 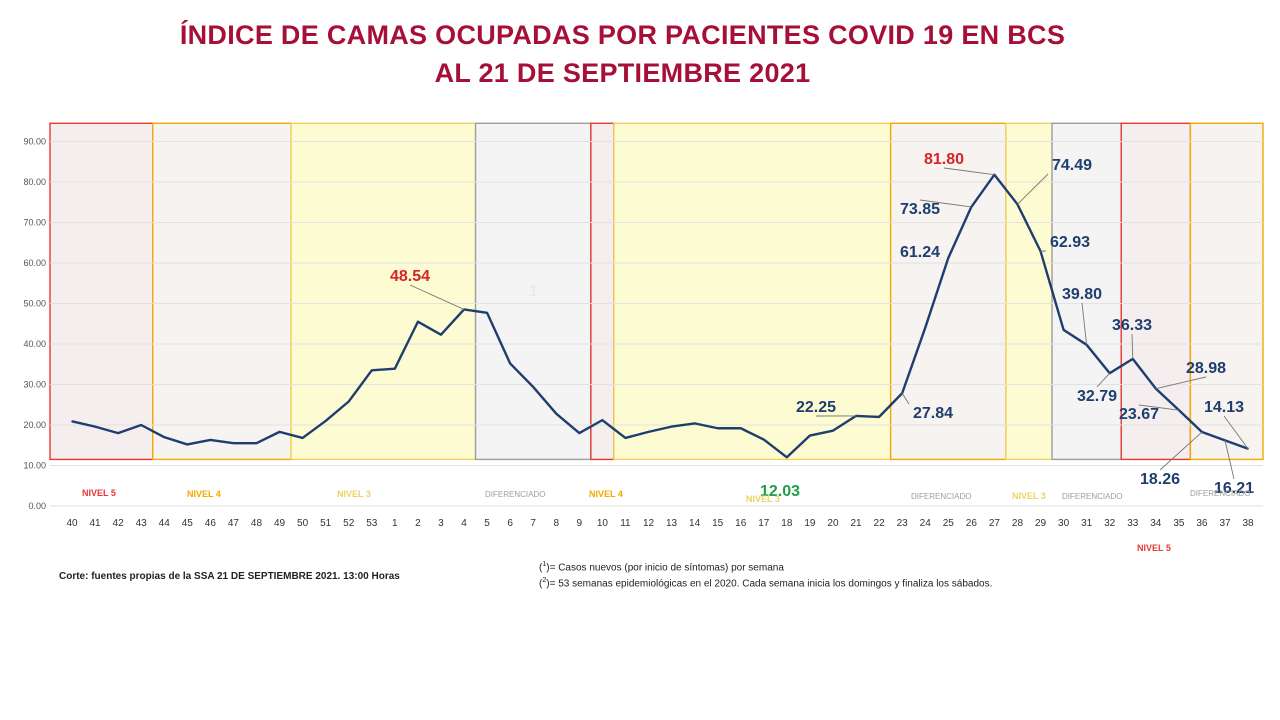 I want to click on x-tick-15: 2, so click(x=418, y=523).